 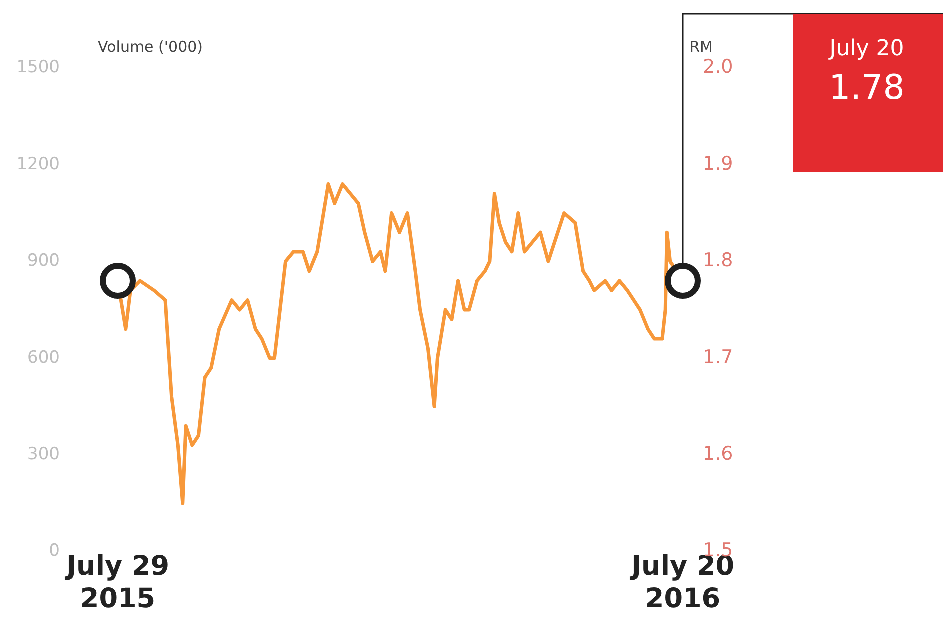 What do you see at coordinates (701, 47) in the screenshot?
I see `y2-axis-title: RM` at bounding box center [701, 47].